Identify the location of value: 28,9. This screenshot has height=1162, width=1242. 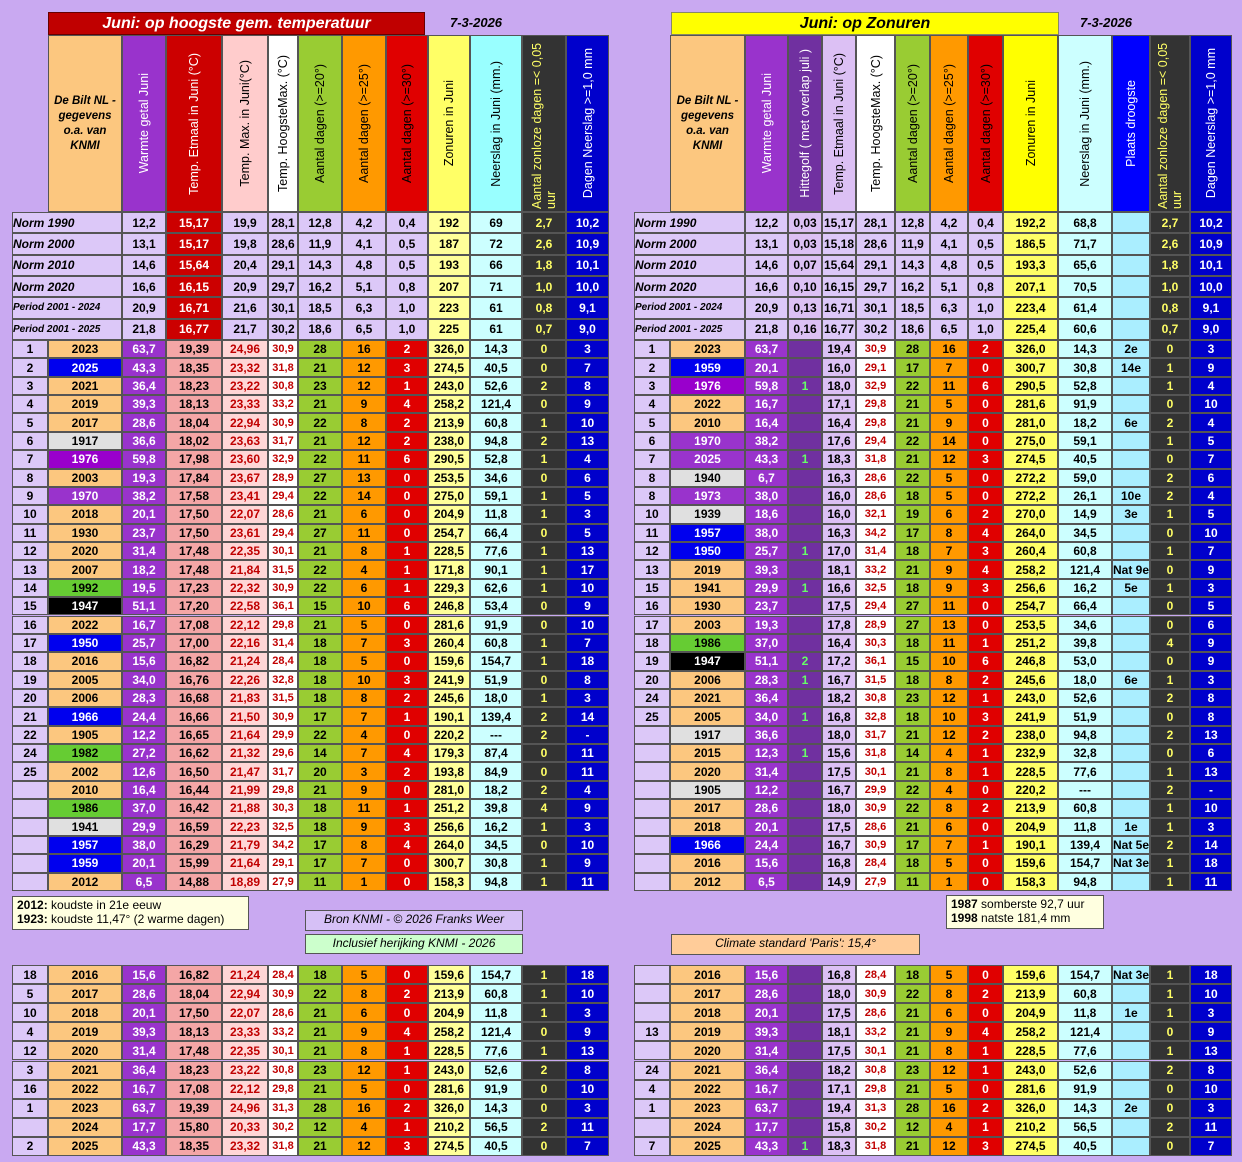
(283, 477).